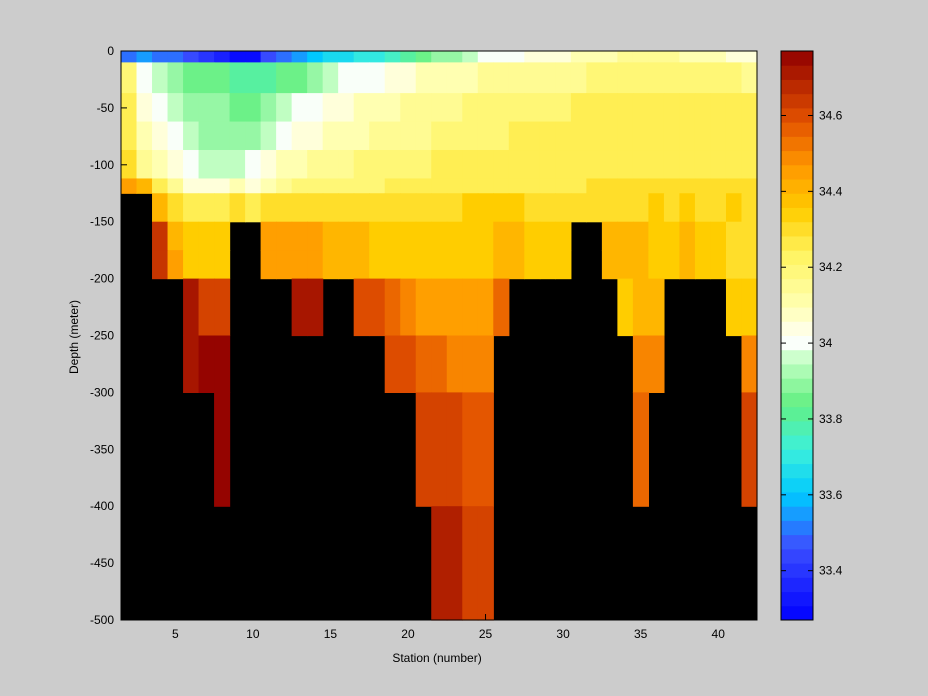  I want to click on colorbar-tick-label: 34.2, so click(831, 267).